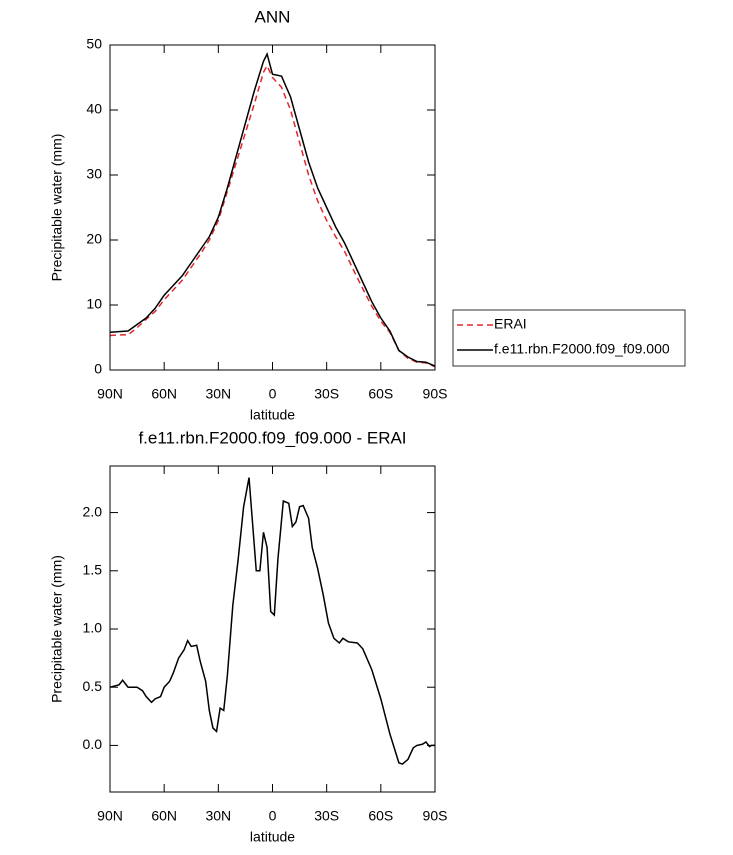  Describe the element at coordinates (93, 686) in the screenshot. I see `y-tick-label: 0.5` at that location.